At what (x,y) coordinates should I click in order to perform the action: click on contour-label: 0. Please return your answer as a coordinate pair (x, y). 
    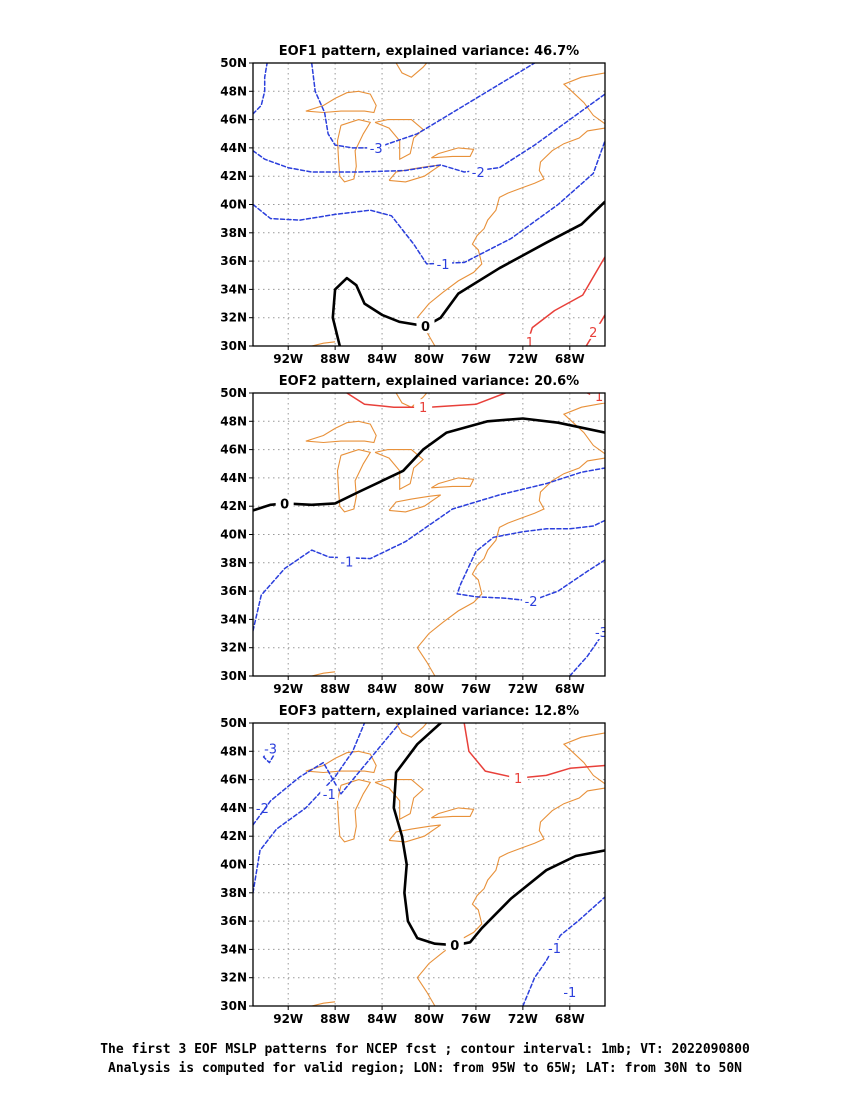
    Looking at the image, I should click on (284, 504).